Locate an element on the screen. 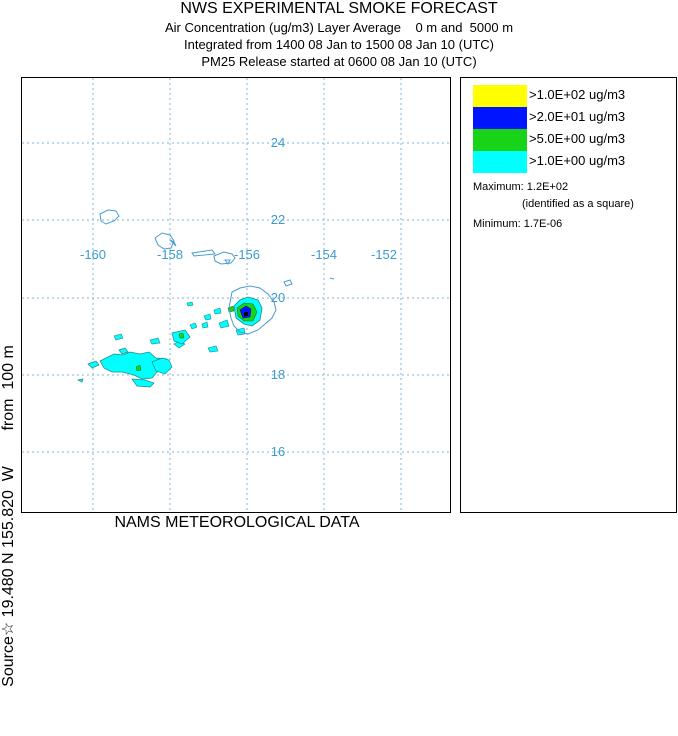 The height and width of the screenshot is (736, 678). legend-item-high: >1.0E+02 ug/m3 is located at coordinates (573, 96).